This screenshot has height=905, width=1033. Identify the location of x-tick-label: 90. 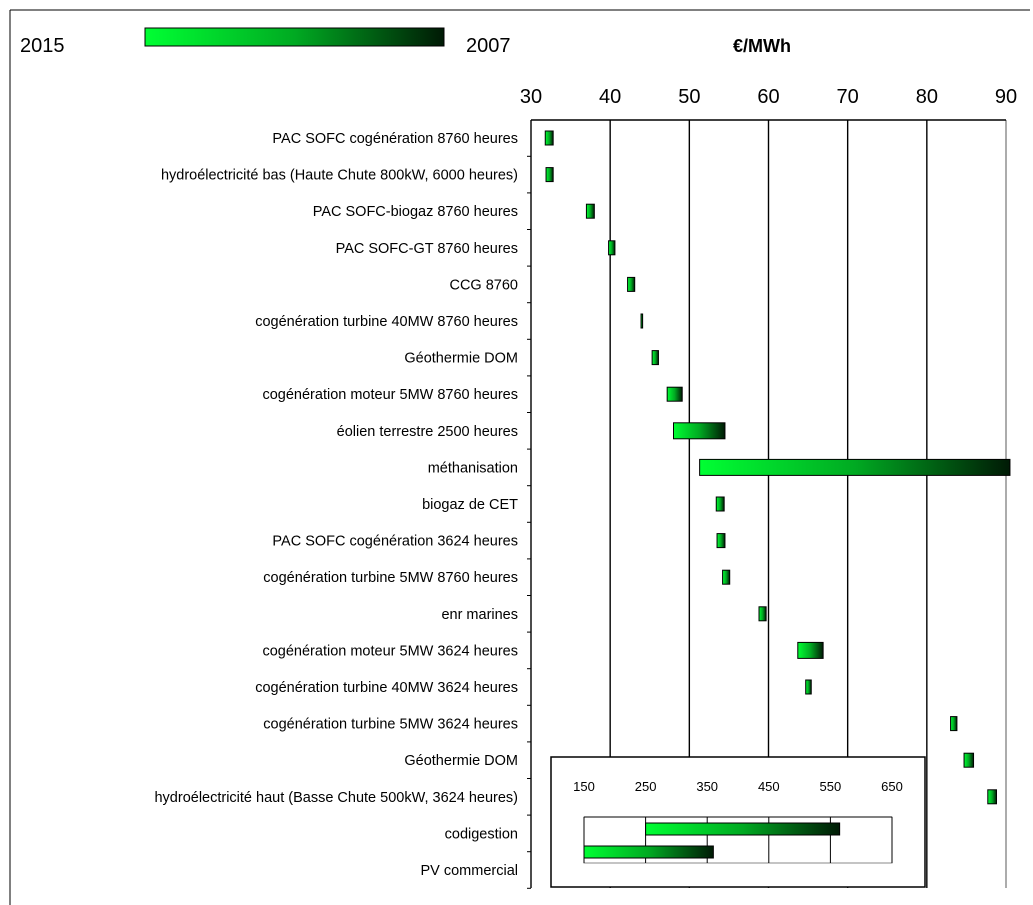
(1006, 97).